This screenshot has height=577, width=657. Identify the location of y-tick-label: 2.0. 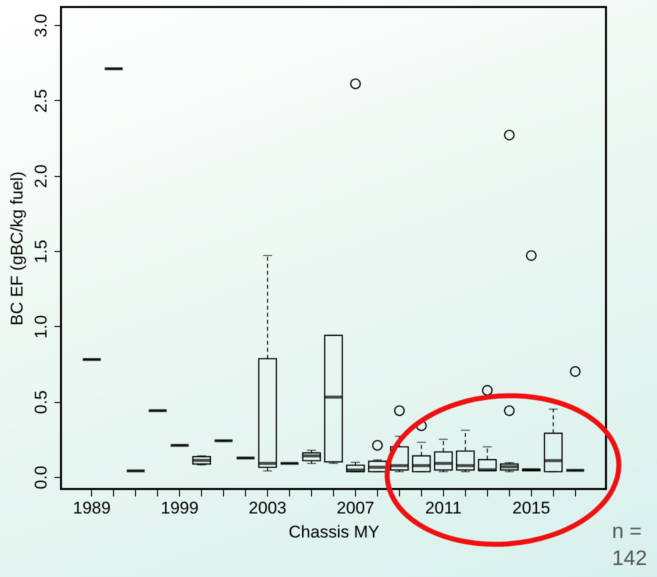
(41, 176).